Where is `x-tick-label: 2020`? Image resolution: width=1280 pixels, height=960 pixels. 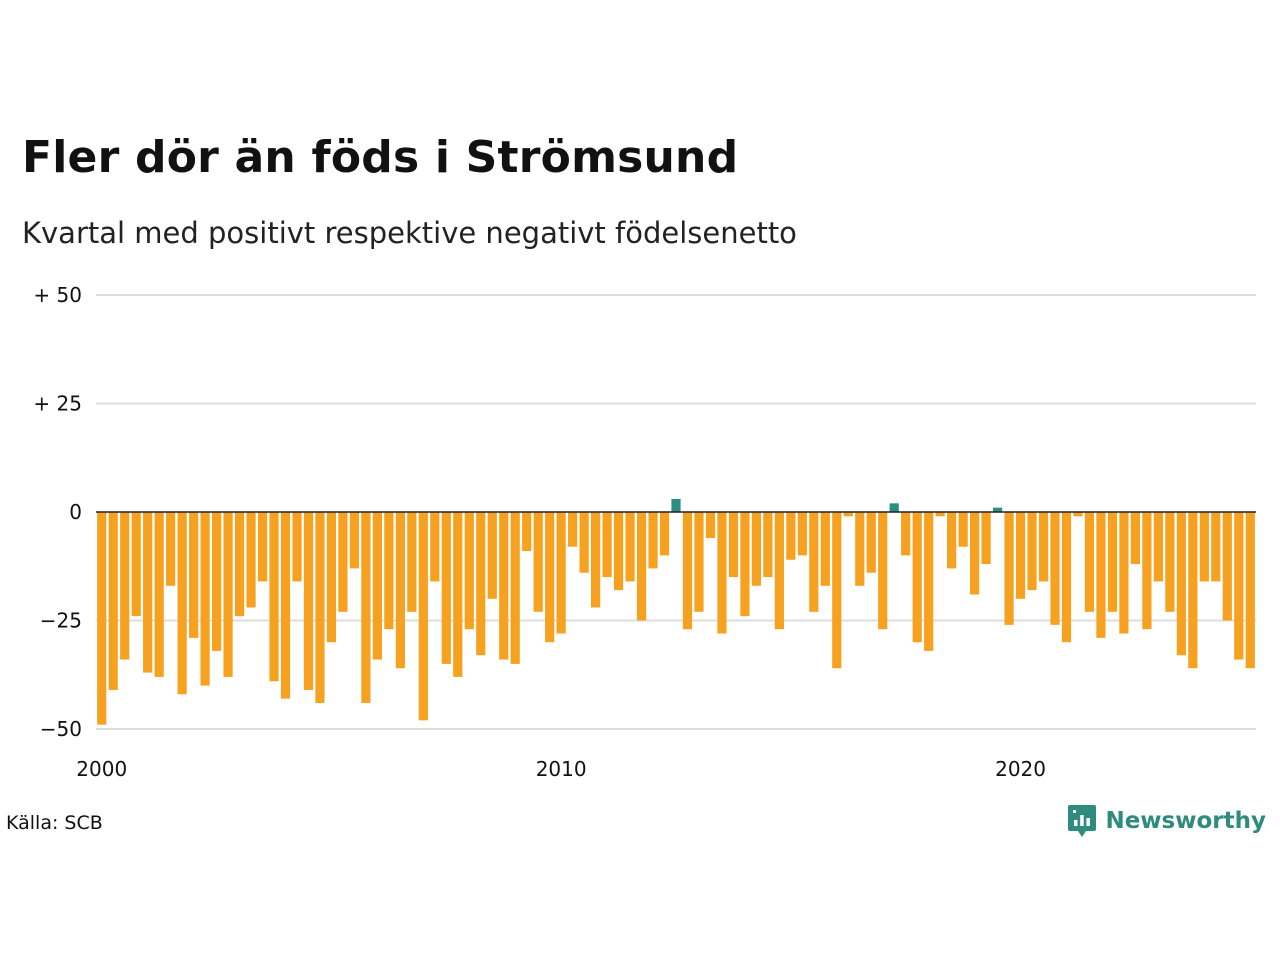
x-tick-label: 2020 is located at coordinates (1020, 769).